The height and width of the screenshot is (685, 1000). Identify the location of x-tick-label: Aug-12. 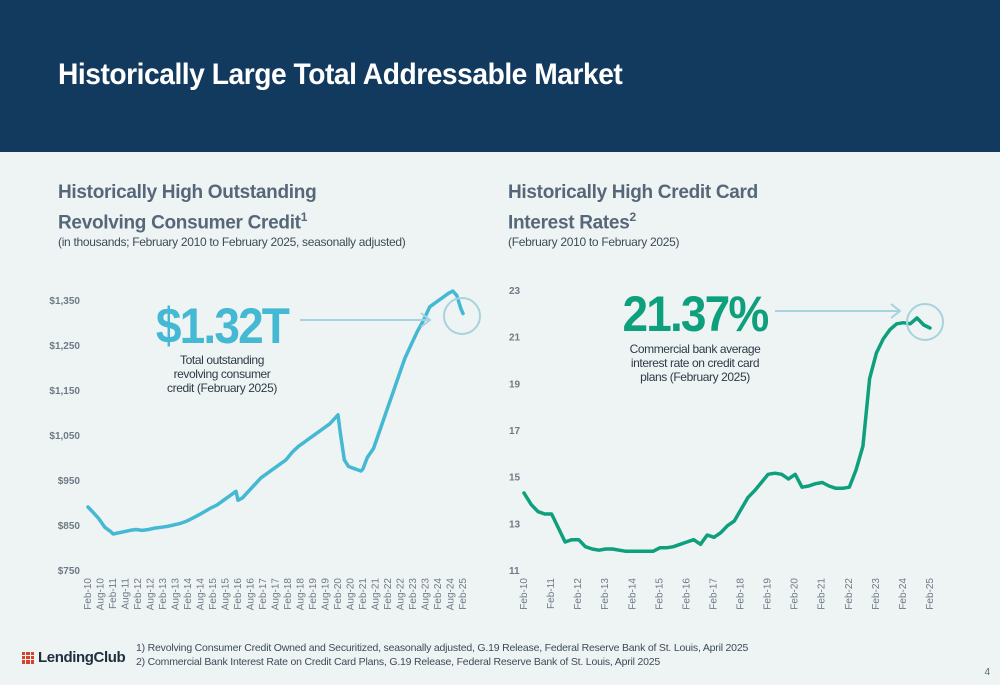
(151, 594).